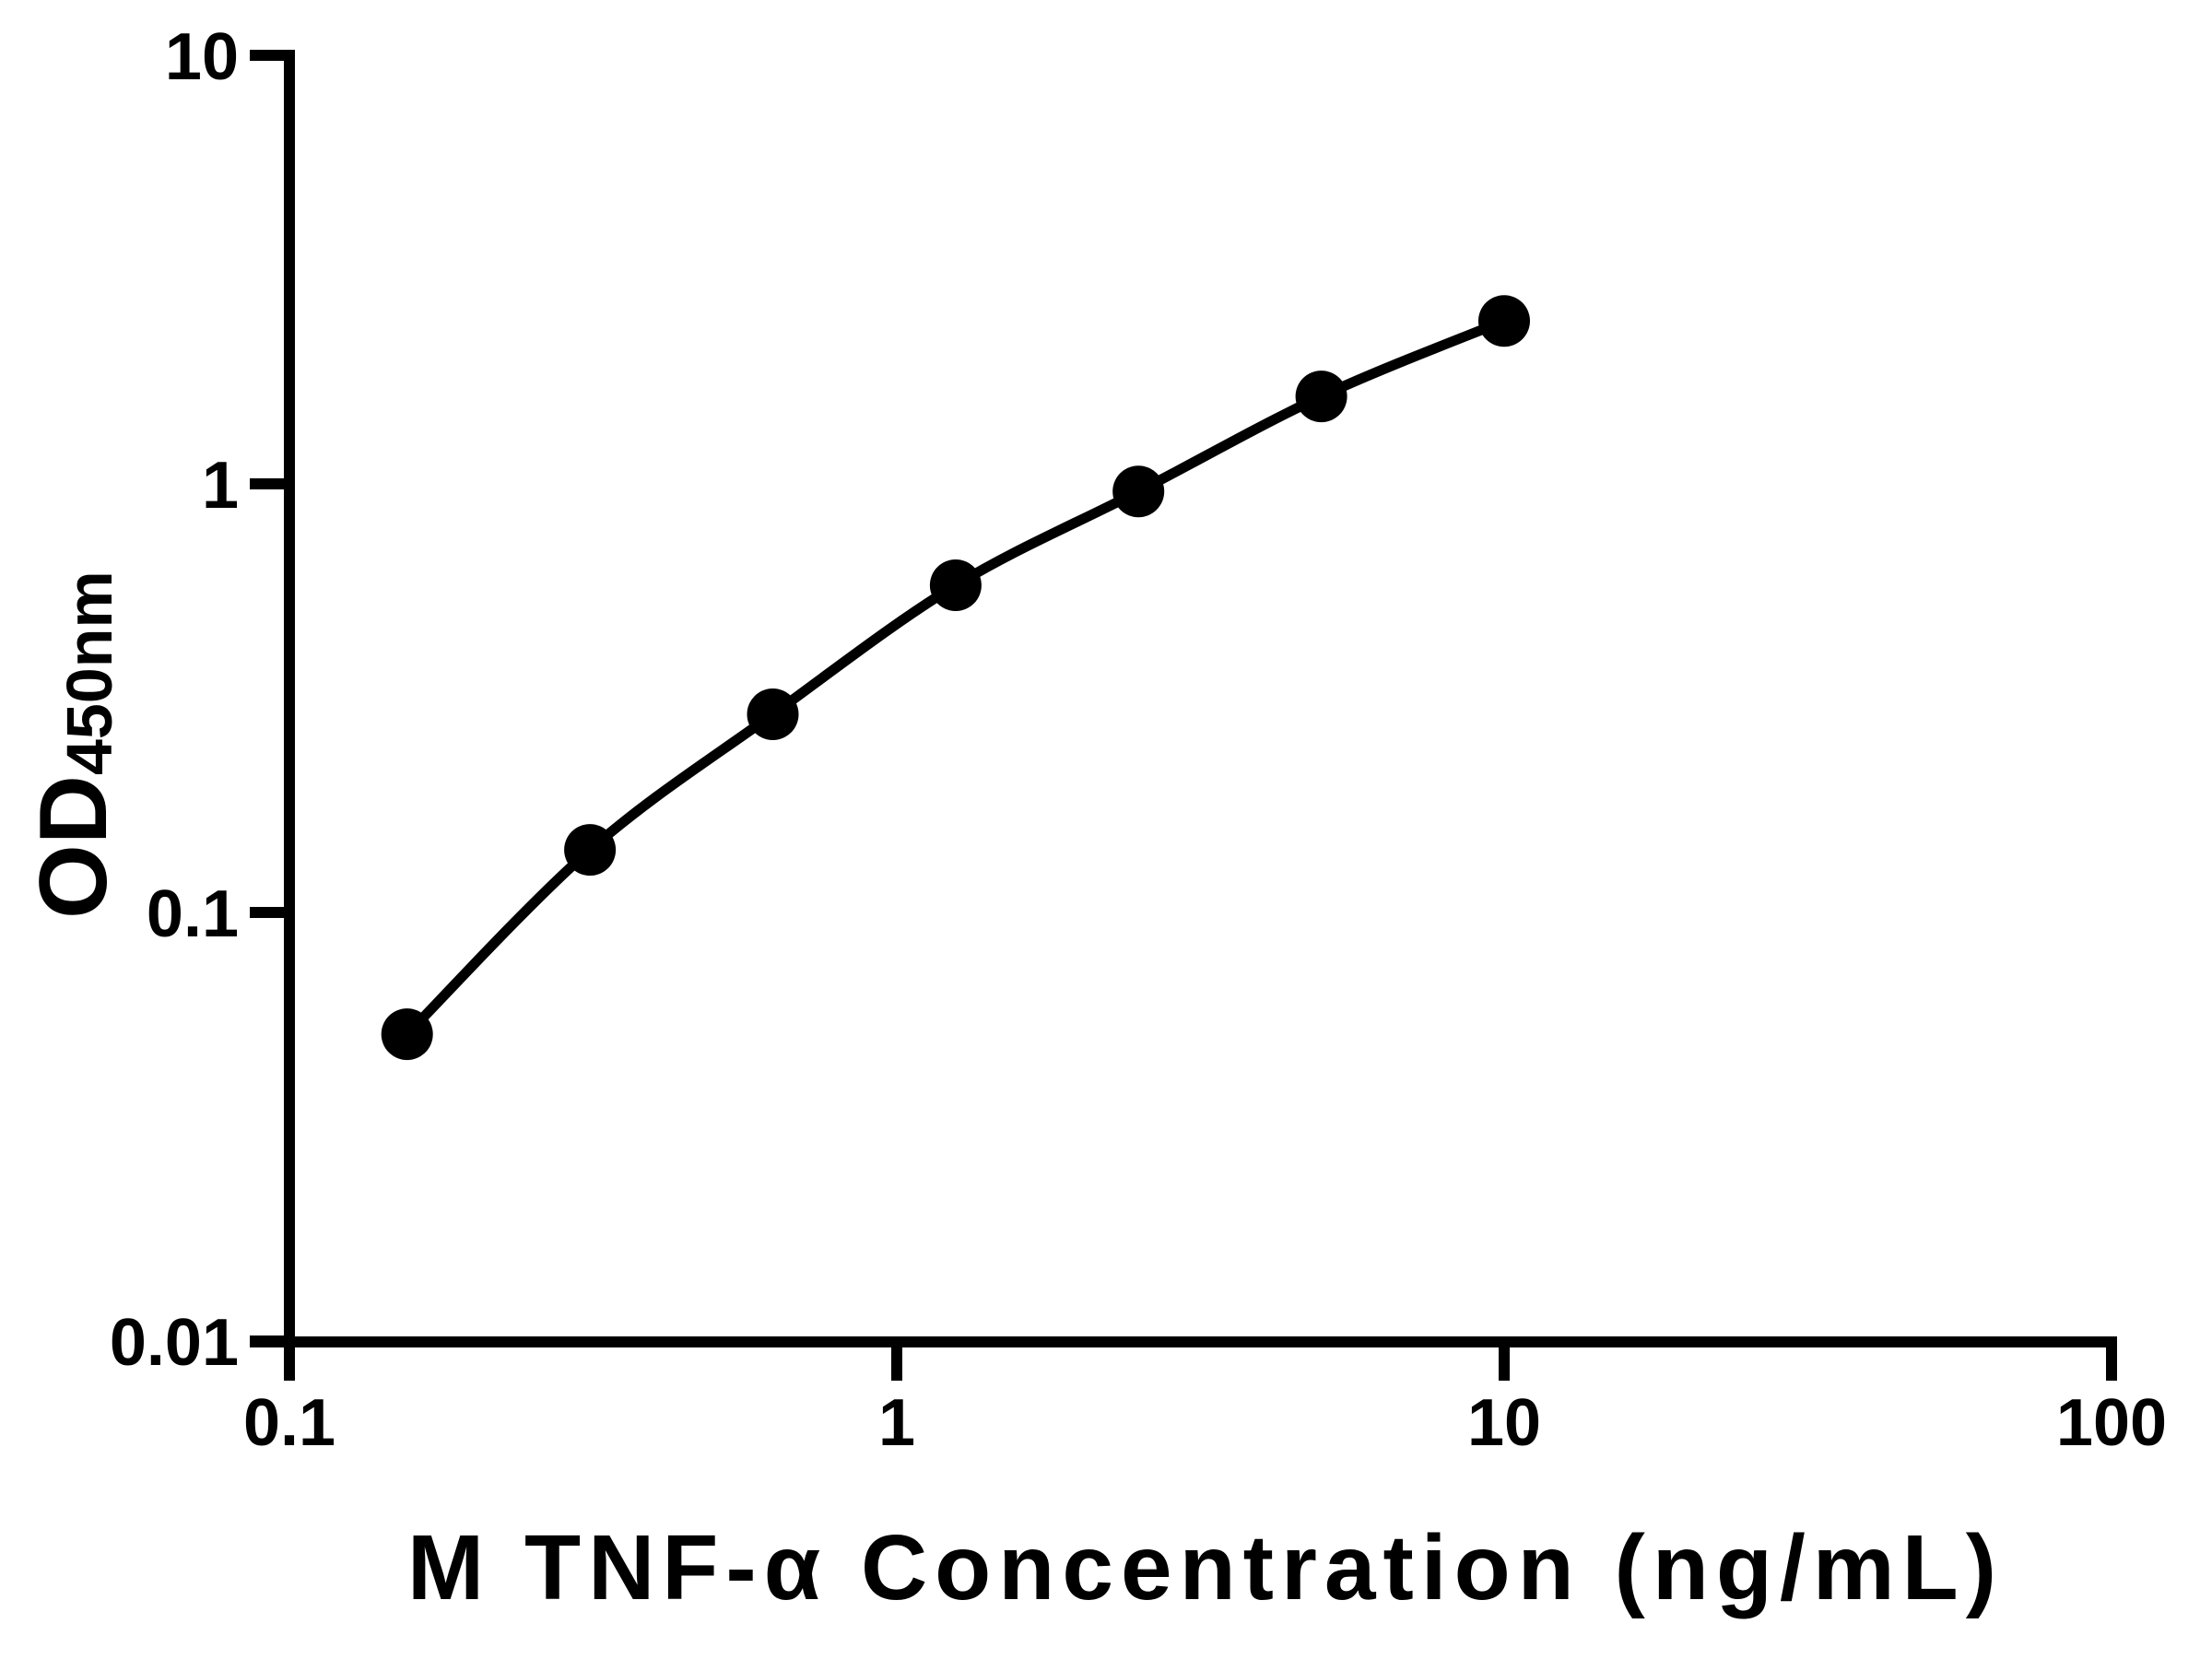 This screenshot has height=1659, width=2212. Describe the element at coordinates (896, 1423) in the screenshot. I see `x-tick-label: 1` at that location.